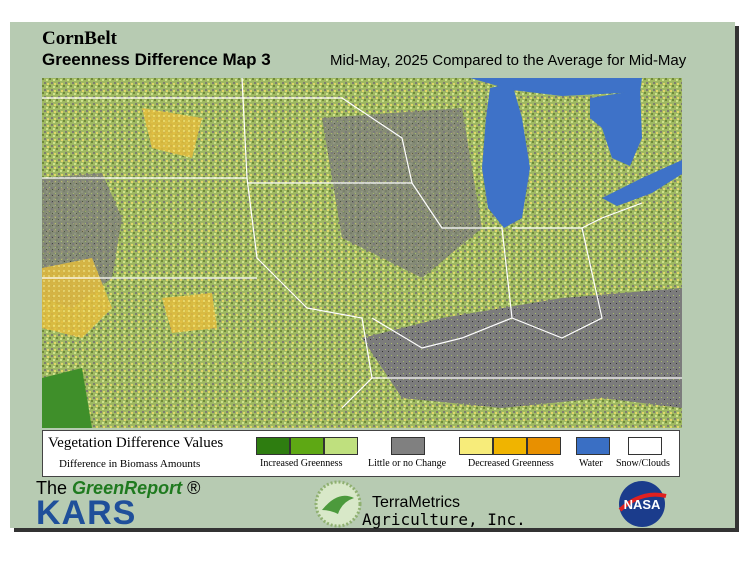 This screenshot has width=749, height=565. Describe the element at coordinates (444, 519) in the screenshot. I see `terrametrics-tagline: Agriculture, Inc.` at that location.